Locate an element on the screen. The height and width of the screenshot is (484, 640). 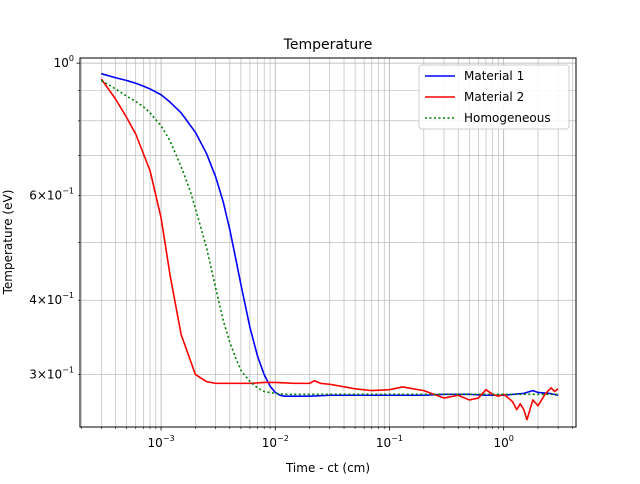
x-tick-label: 10⁻³ is located at coordinates (161, 442).